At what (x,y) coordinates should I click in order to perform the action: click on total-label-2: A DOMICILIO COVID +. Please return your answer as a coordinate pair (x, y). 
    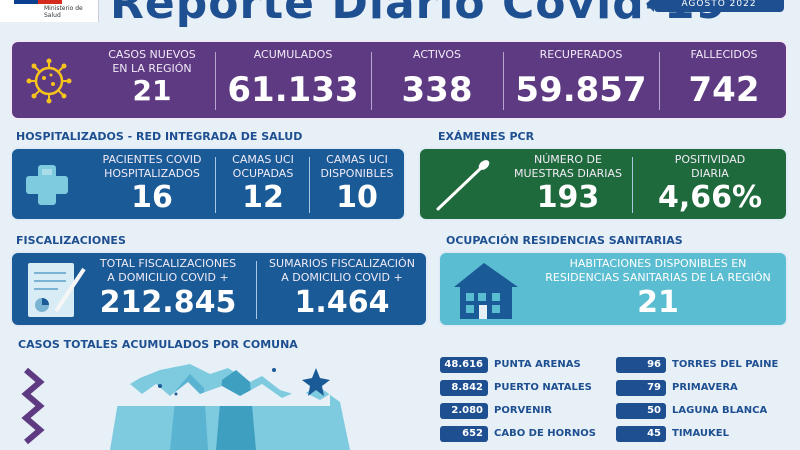
    Looking at the image, I should click on (168, 277).